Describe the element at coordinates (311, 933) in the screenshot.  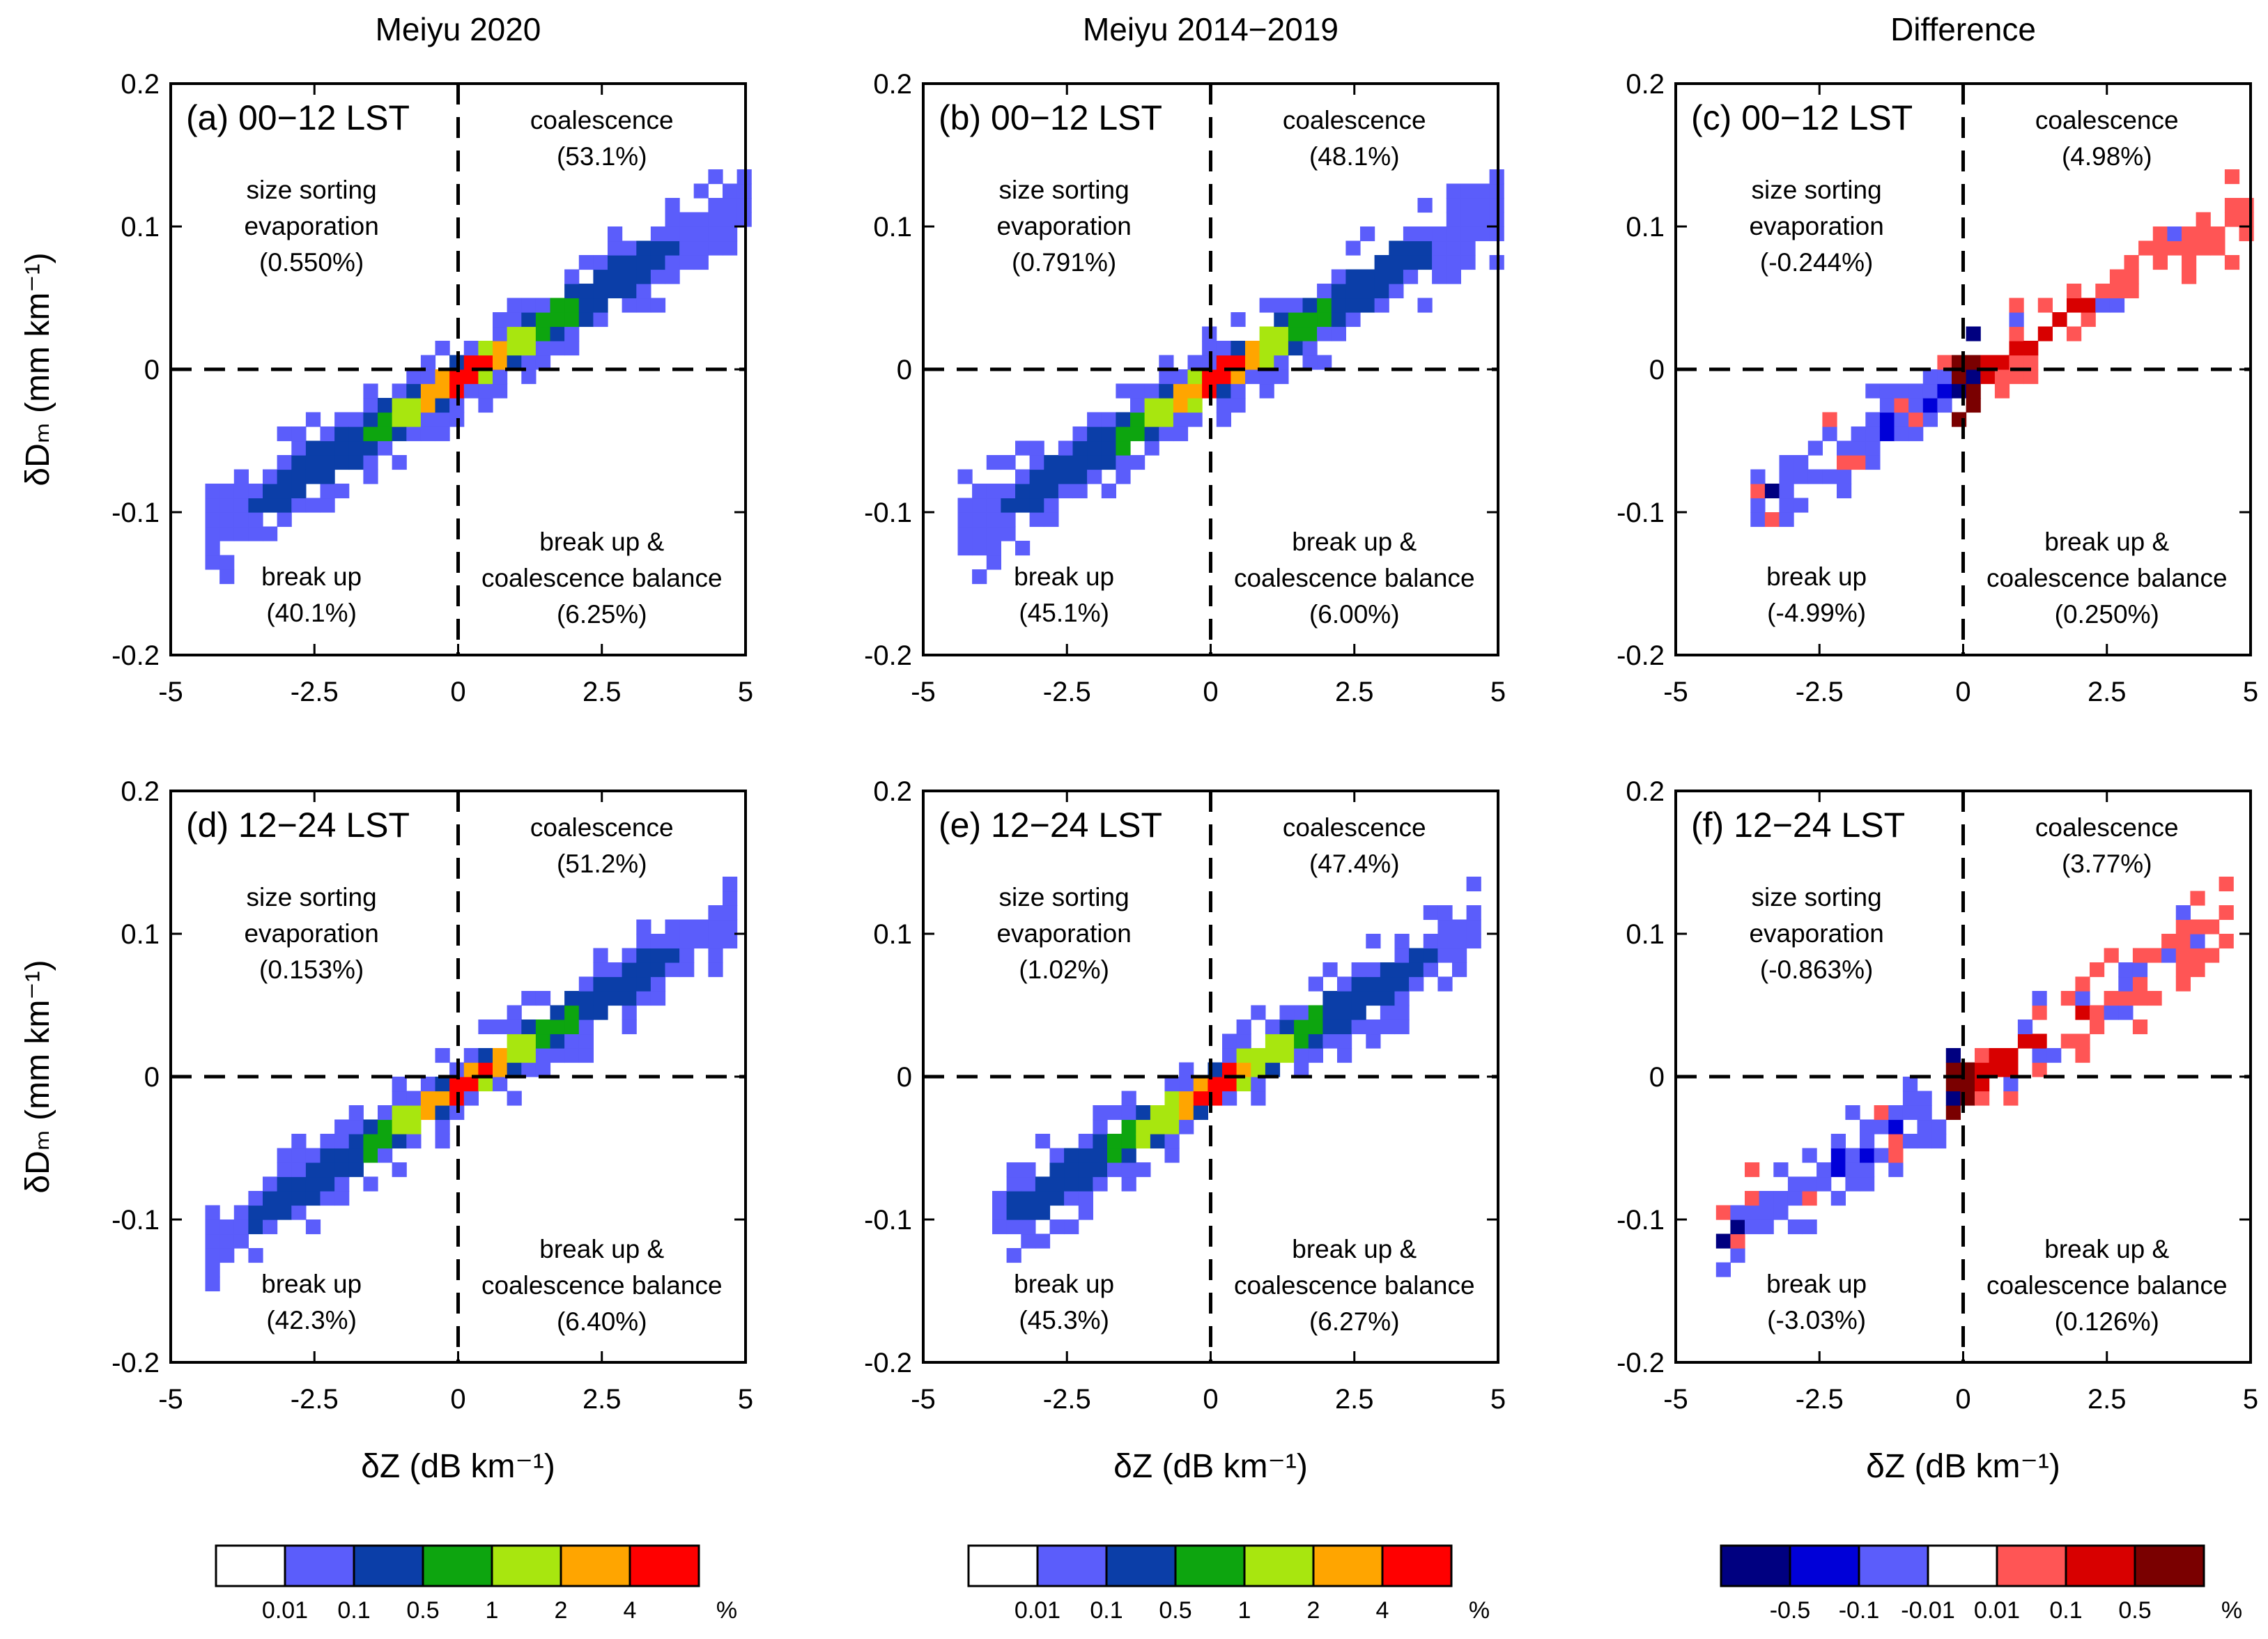
I see `region-evaporation: evaporation` at that location.